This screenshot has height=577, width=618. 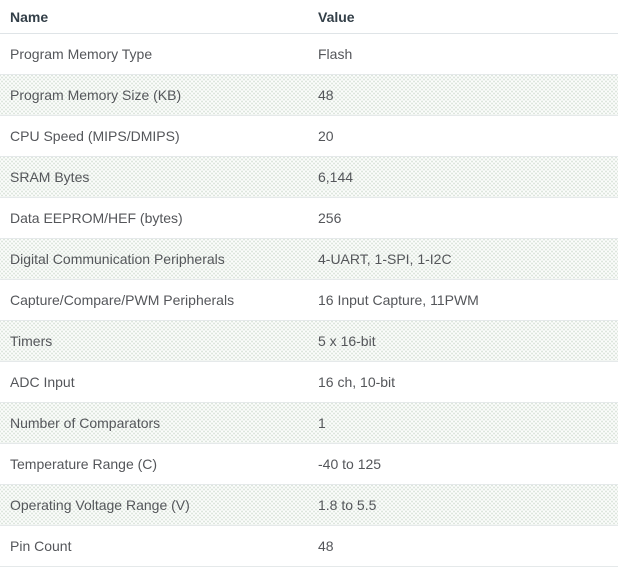 What do you see at coordinates (154, 423) in the screenshot?
I see `spec-name-cell: Number of Comparators` at bounding box center [154, 423].